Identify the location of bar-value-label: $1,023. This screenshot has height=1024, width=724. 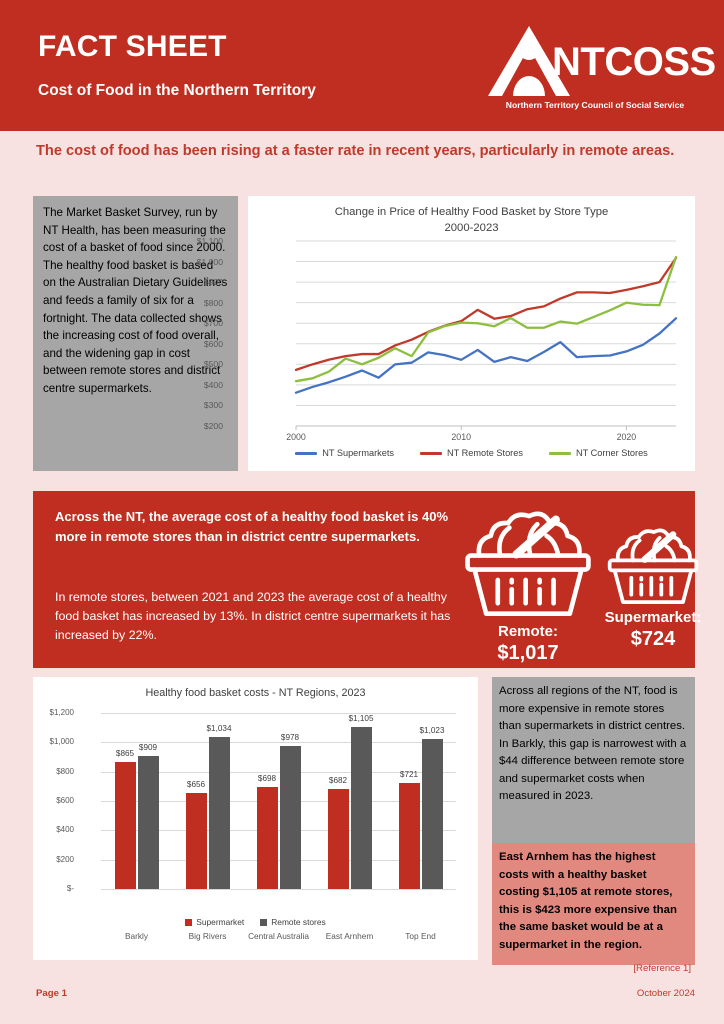
(432, 730).